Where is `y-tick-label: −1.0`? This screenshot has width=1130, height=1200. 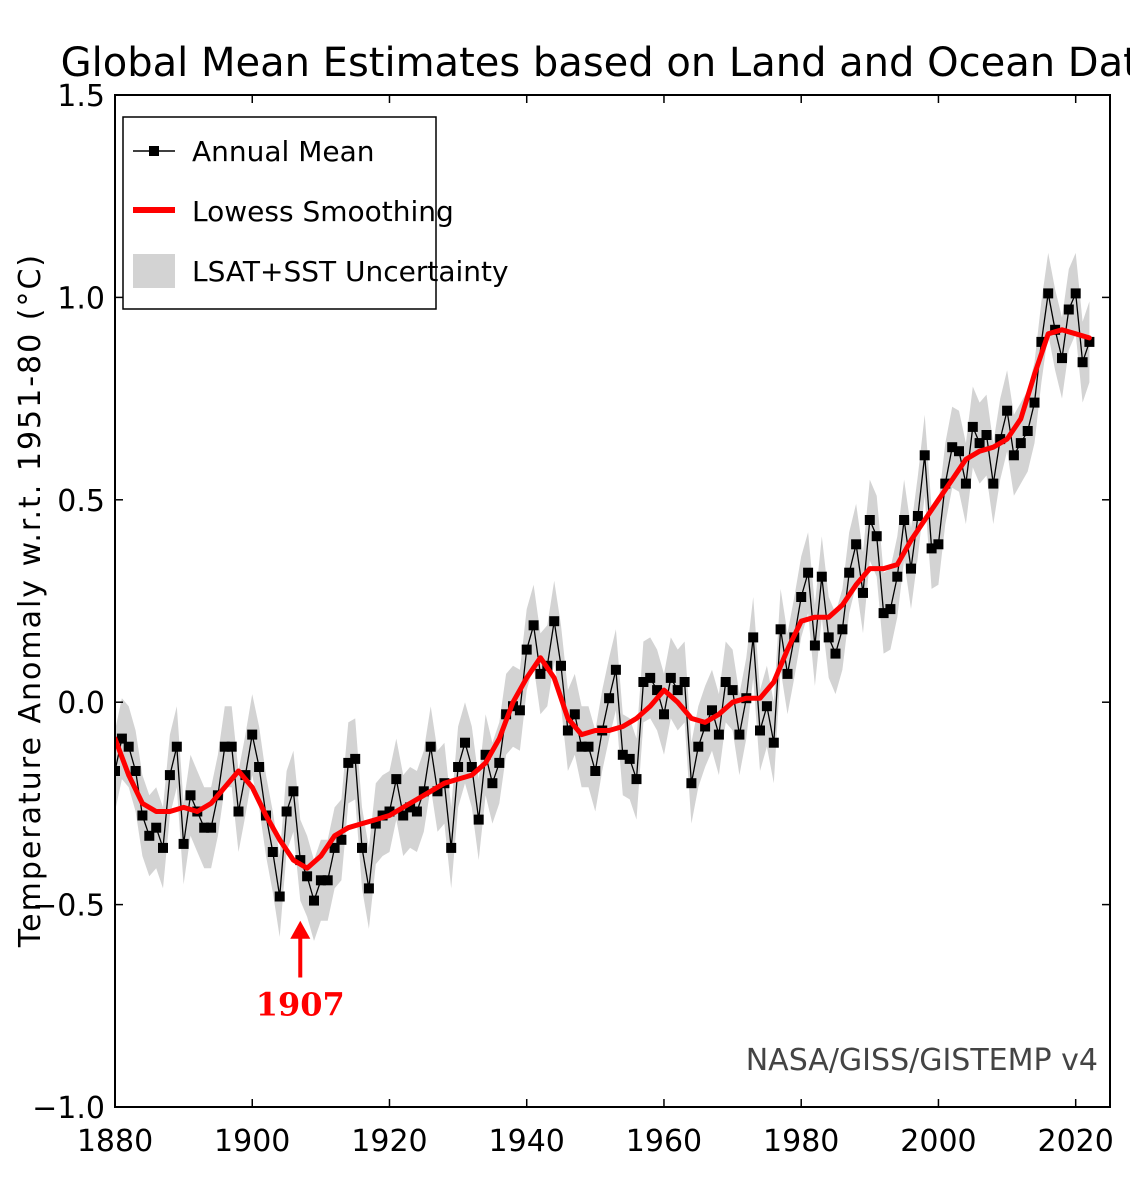
y-tick-label: −1.0 is located at coordinates (68, 1108).